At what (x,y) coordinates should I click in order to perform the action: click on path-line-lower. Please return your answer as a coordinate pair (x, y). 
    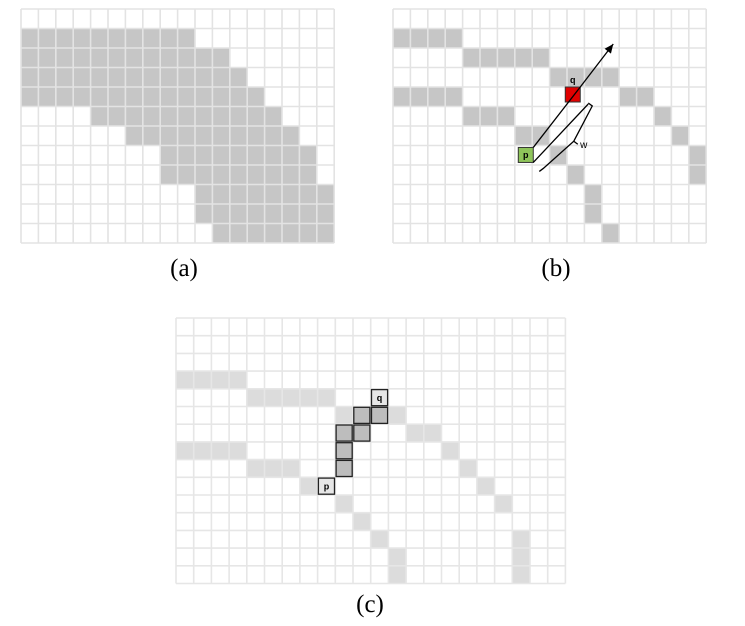
    Looking at the image, I should click on (560, 133).